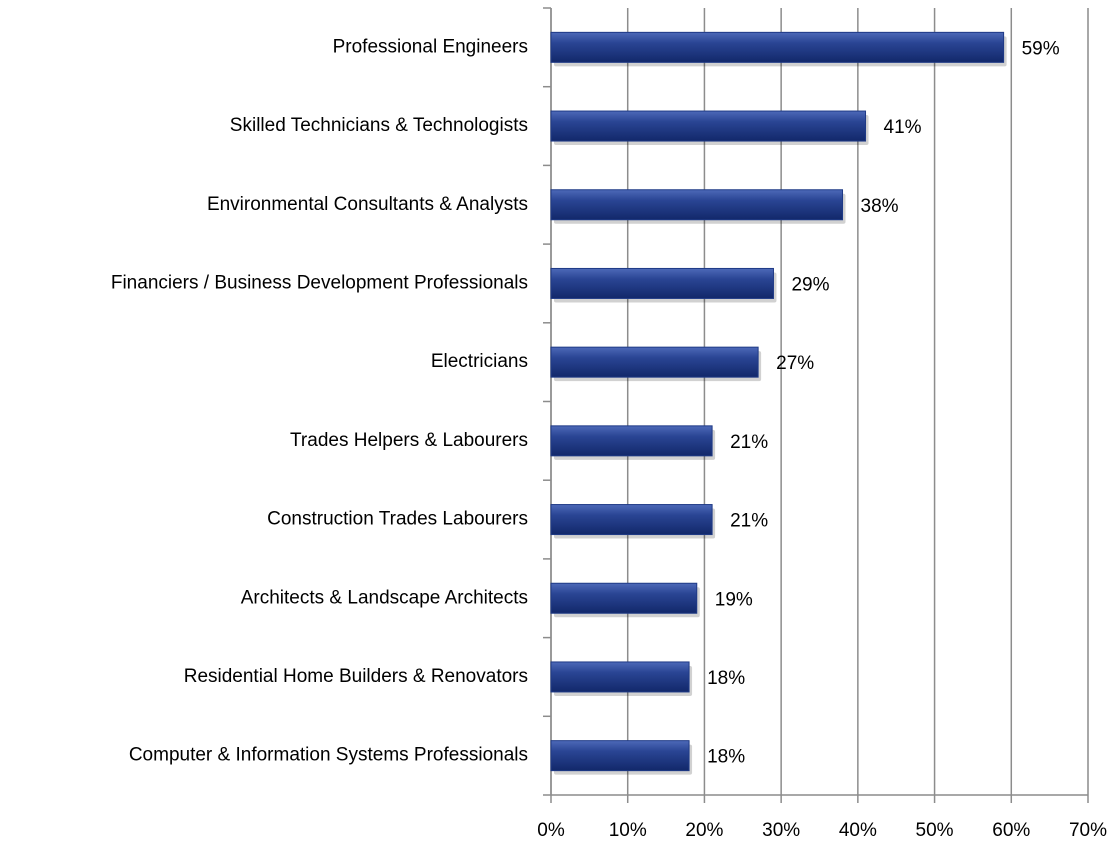 This screenshot has height=852, width=1116. What do you see at coordinates (858, 830) in the screenshot?
I see `x-tick-label: 40%` at bounding box center [858, 830].